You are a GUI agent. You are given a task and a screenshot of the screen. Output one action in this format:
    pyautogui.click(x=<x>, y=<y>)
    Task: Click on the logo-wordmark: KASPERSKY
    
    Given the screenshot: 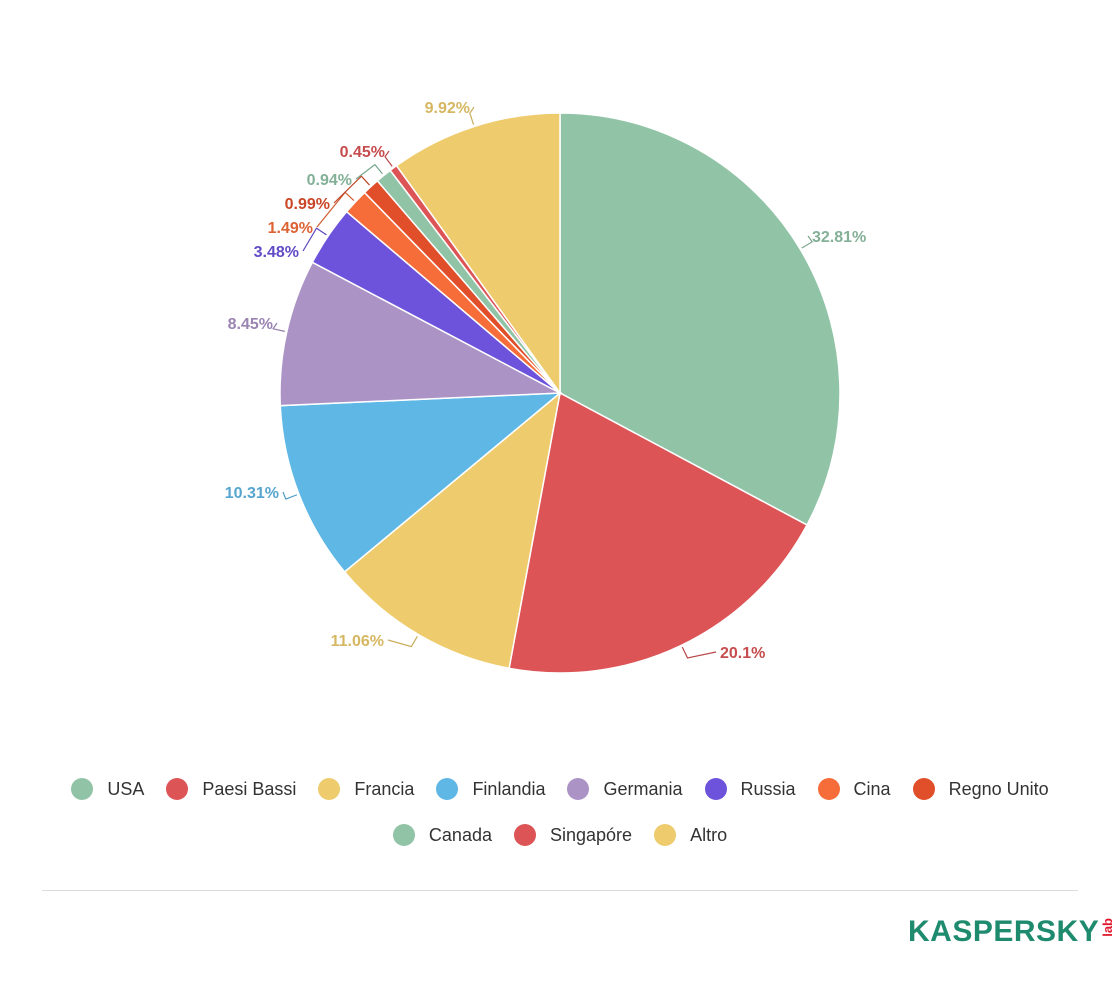 What is the action you would take?
    pyautogui.click(x=1004, y=931)
    